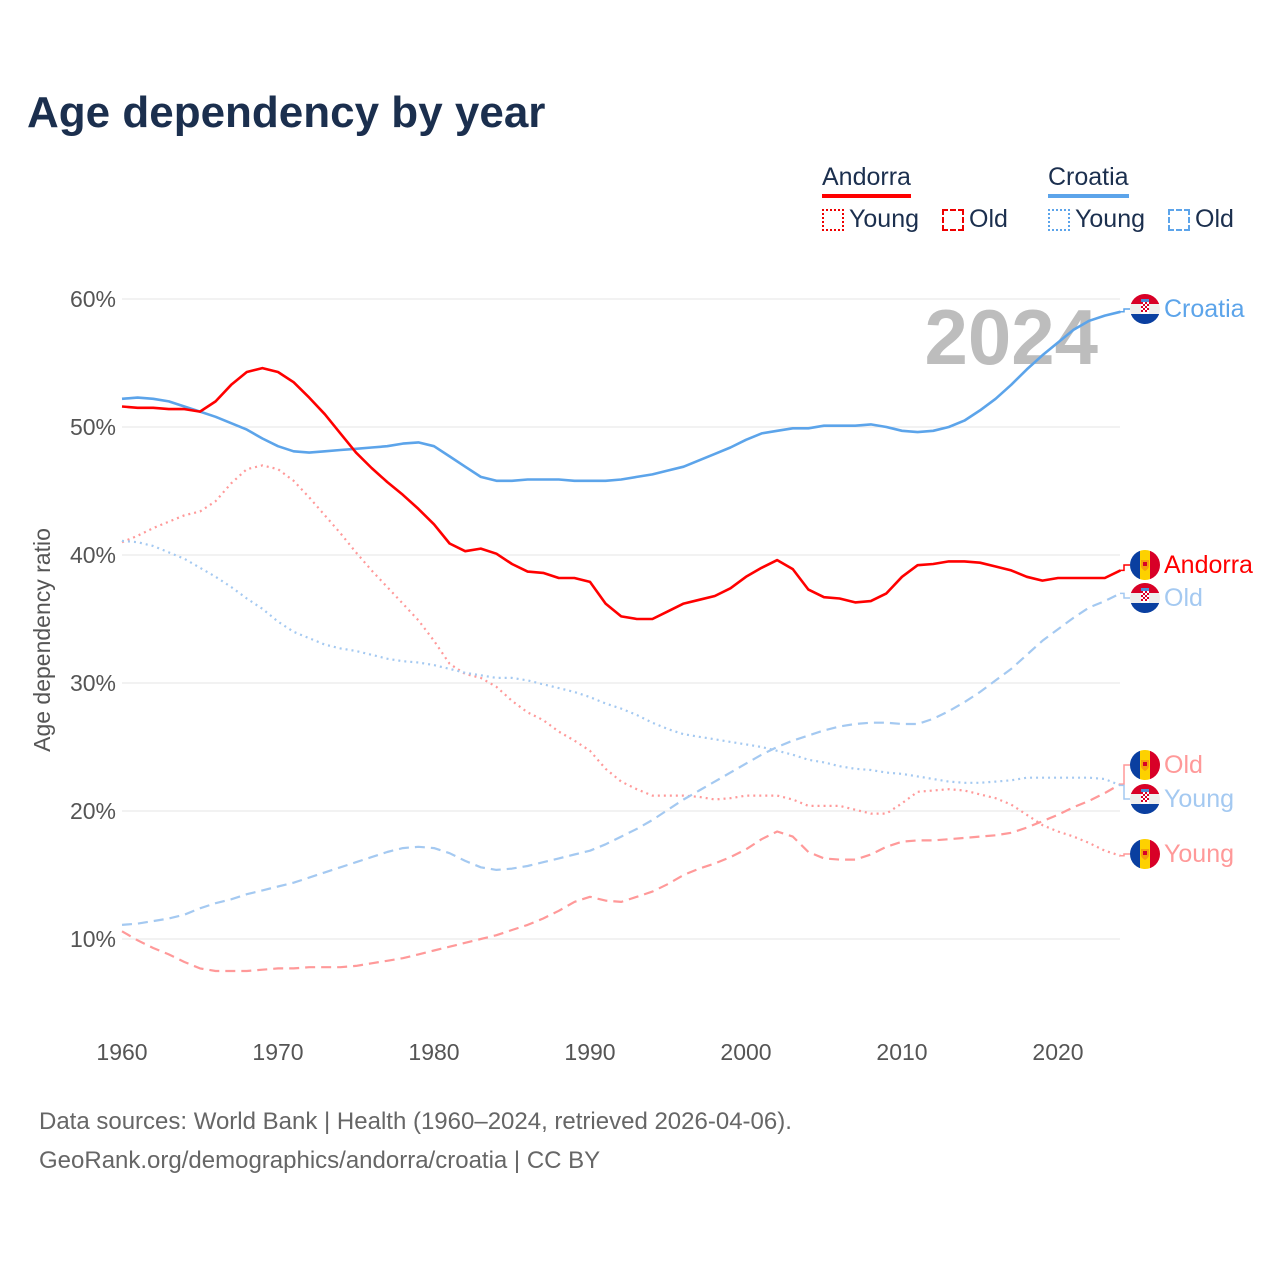 Image resolution: width=1280 pixels, height=1280 pixels. I want to click on y-tick-label: 30%, so click(93, 683).